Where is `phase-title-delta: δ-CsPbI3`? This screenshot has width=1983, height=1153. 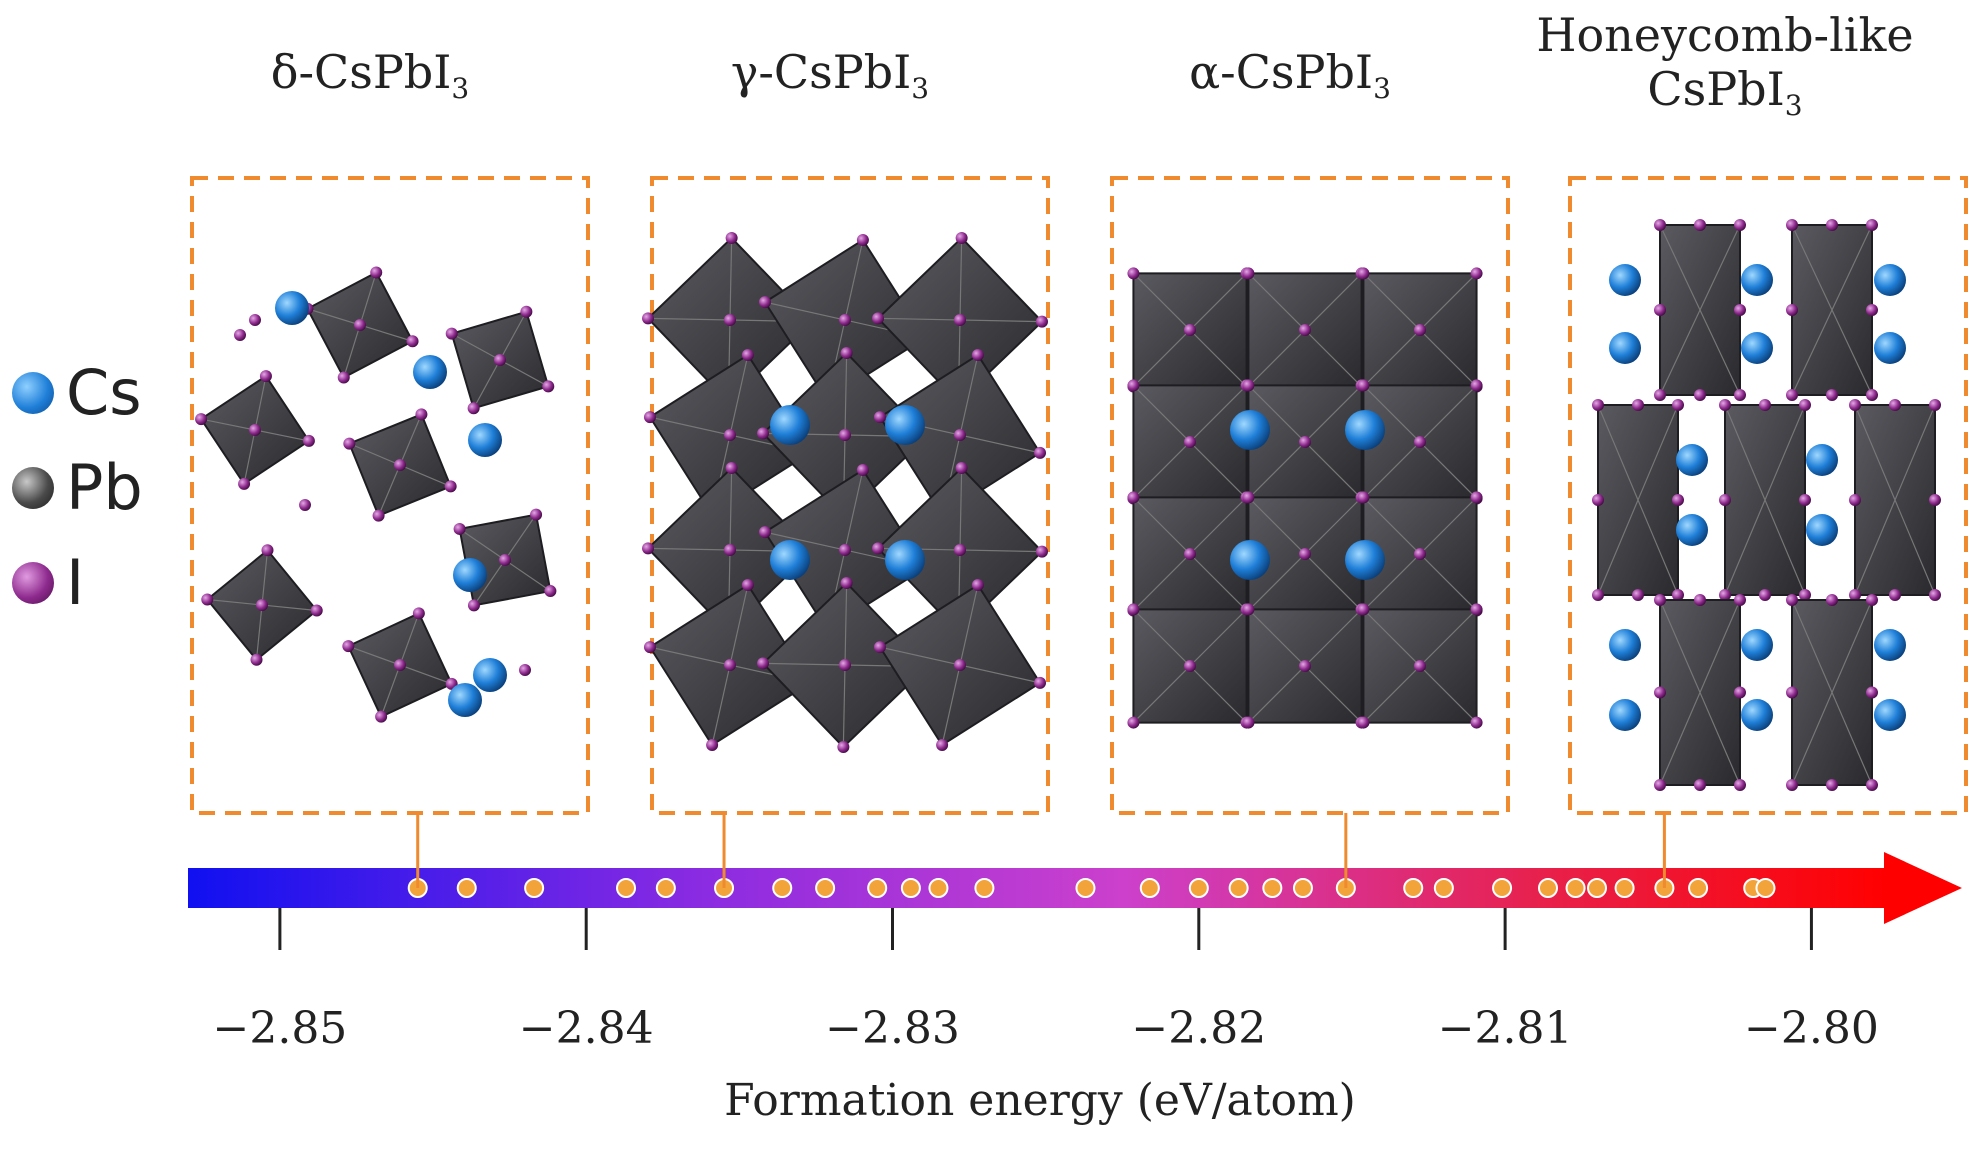
phase-title-delta: δ-CsPbI3 is located at coordinates (370, 75).